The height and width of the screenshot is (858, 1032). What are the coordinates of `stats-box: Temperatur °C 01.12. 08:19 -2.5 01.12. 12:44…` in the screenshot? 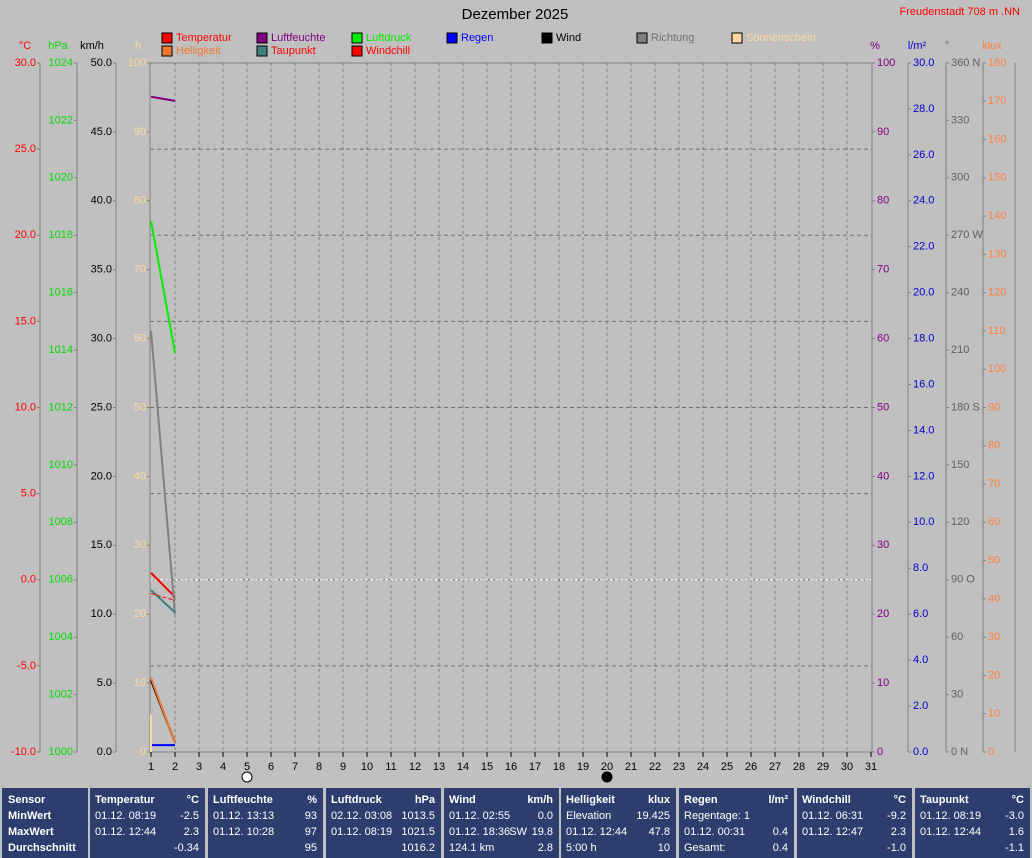 It's located at (147, 823).